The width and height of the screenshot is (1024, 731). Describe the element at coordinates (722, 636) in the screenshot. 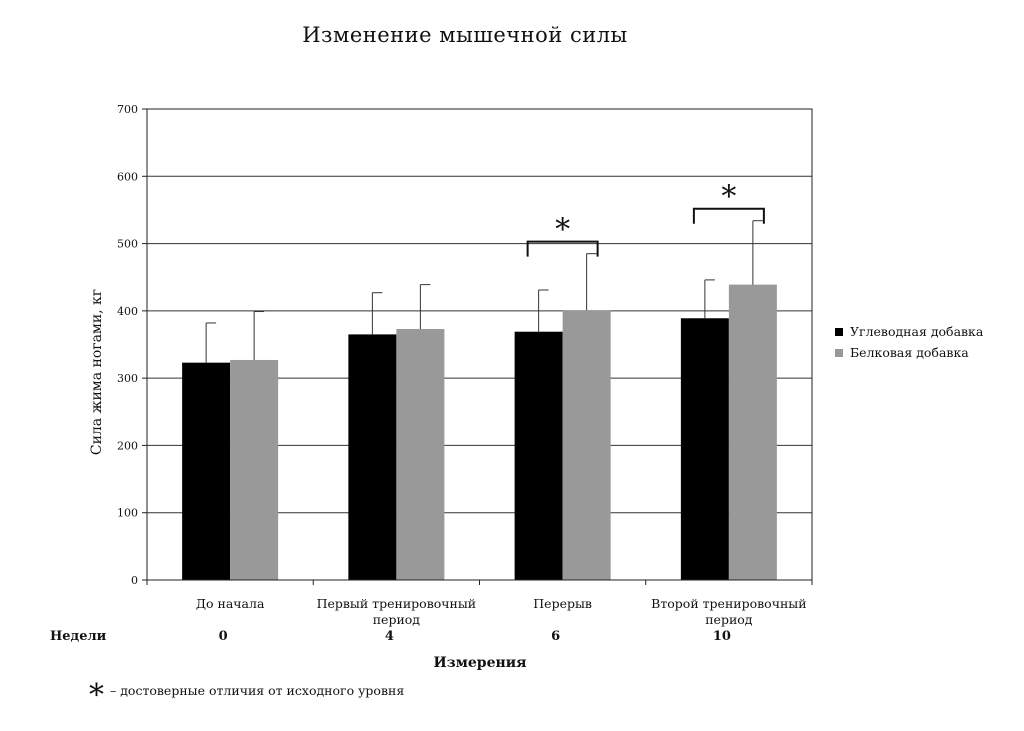

I see `weeks-value: 10` at that location.